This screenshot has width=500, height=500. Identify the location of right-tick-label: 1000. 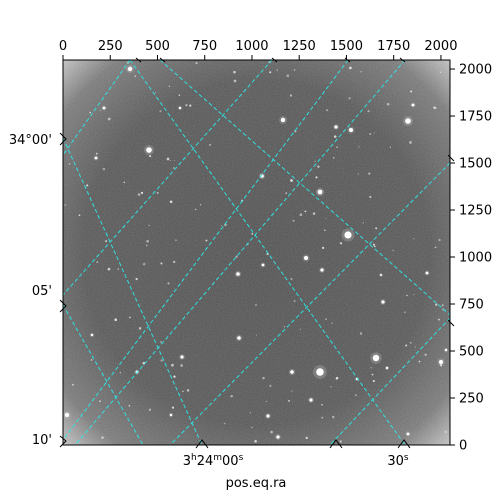
(475, 258).